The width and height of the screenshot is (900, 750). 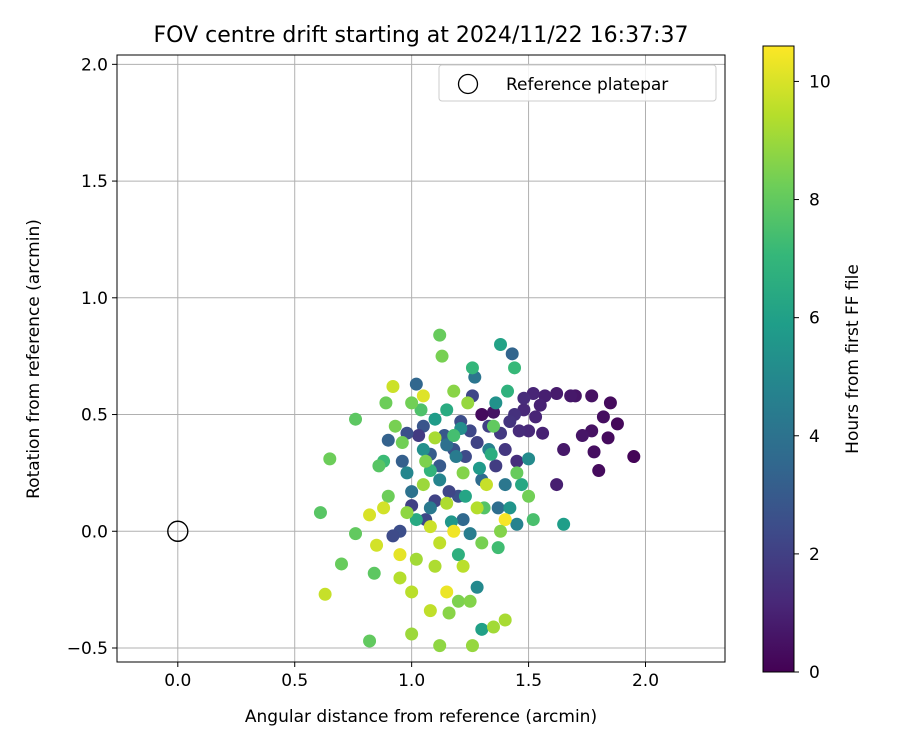 I want to click on colorbar: 0 2 4 6 8 10 Hours from first FF file, so click(x=812, y=364).